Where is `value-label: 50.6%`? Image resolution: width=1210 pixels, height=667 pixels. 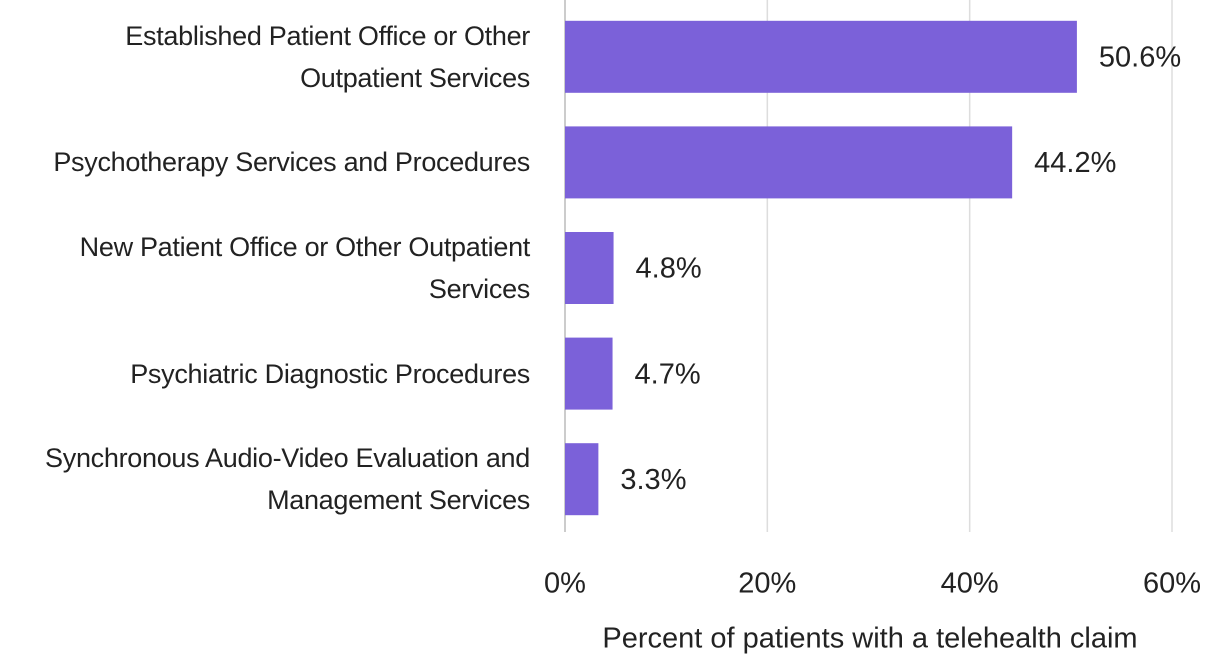 value-label: 50.6% is located at coordinates (1140, 57).